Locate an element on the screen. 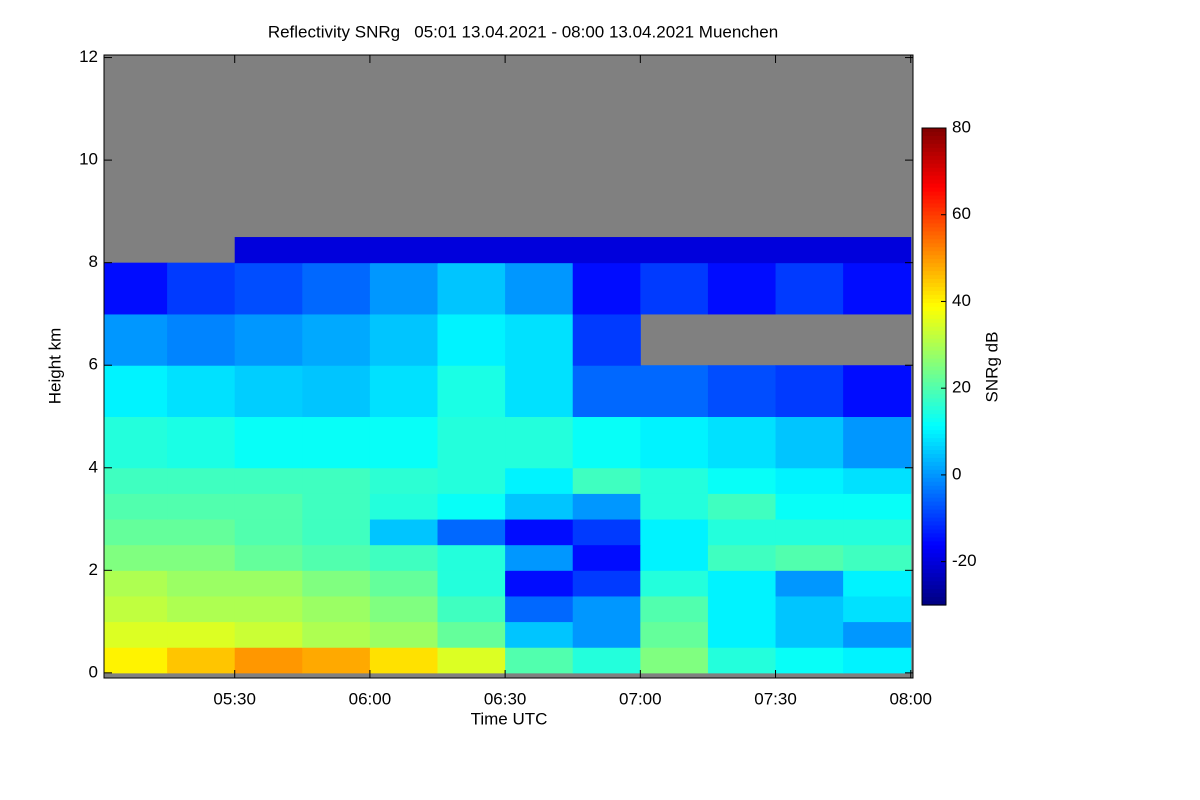  colorbar-label: SNRg dB is located at coordinates (991, 367).